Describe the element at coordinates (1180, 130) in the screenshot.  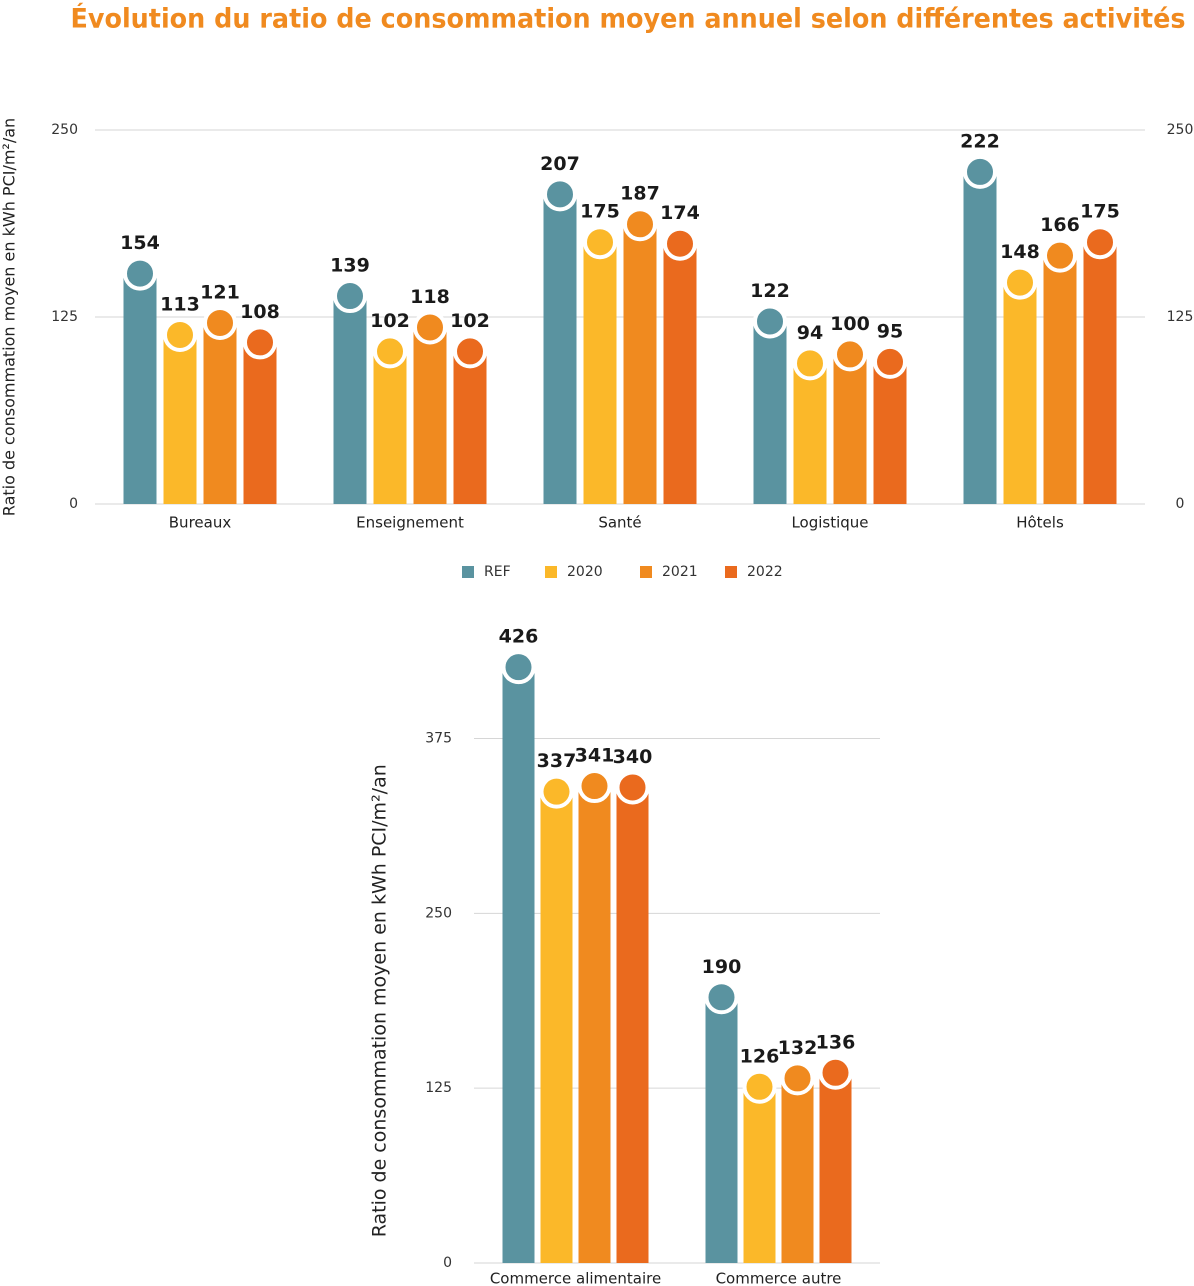
I see `y2-tick-label: 250` at that location.